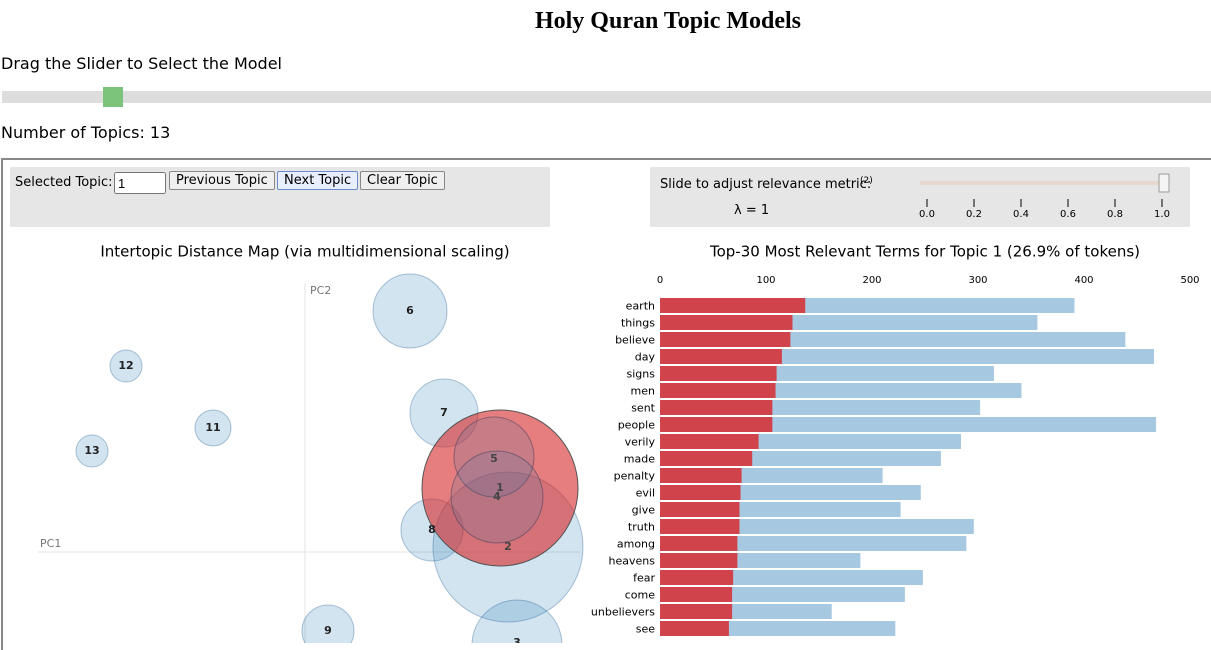 This screenshot has width=1211, height=650. What do you see at coordinates (645, 357) in the screenshot?
I see `term-label: day` at bounding box center [645, 357].